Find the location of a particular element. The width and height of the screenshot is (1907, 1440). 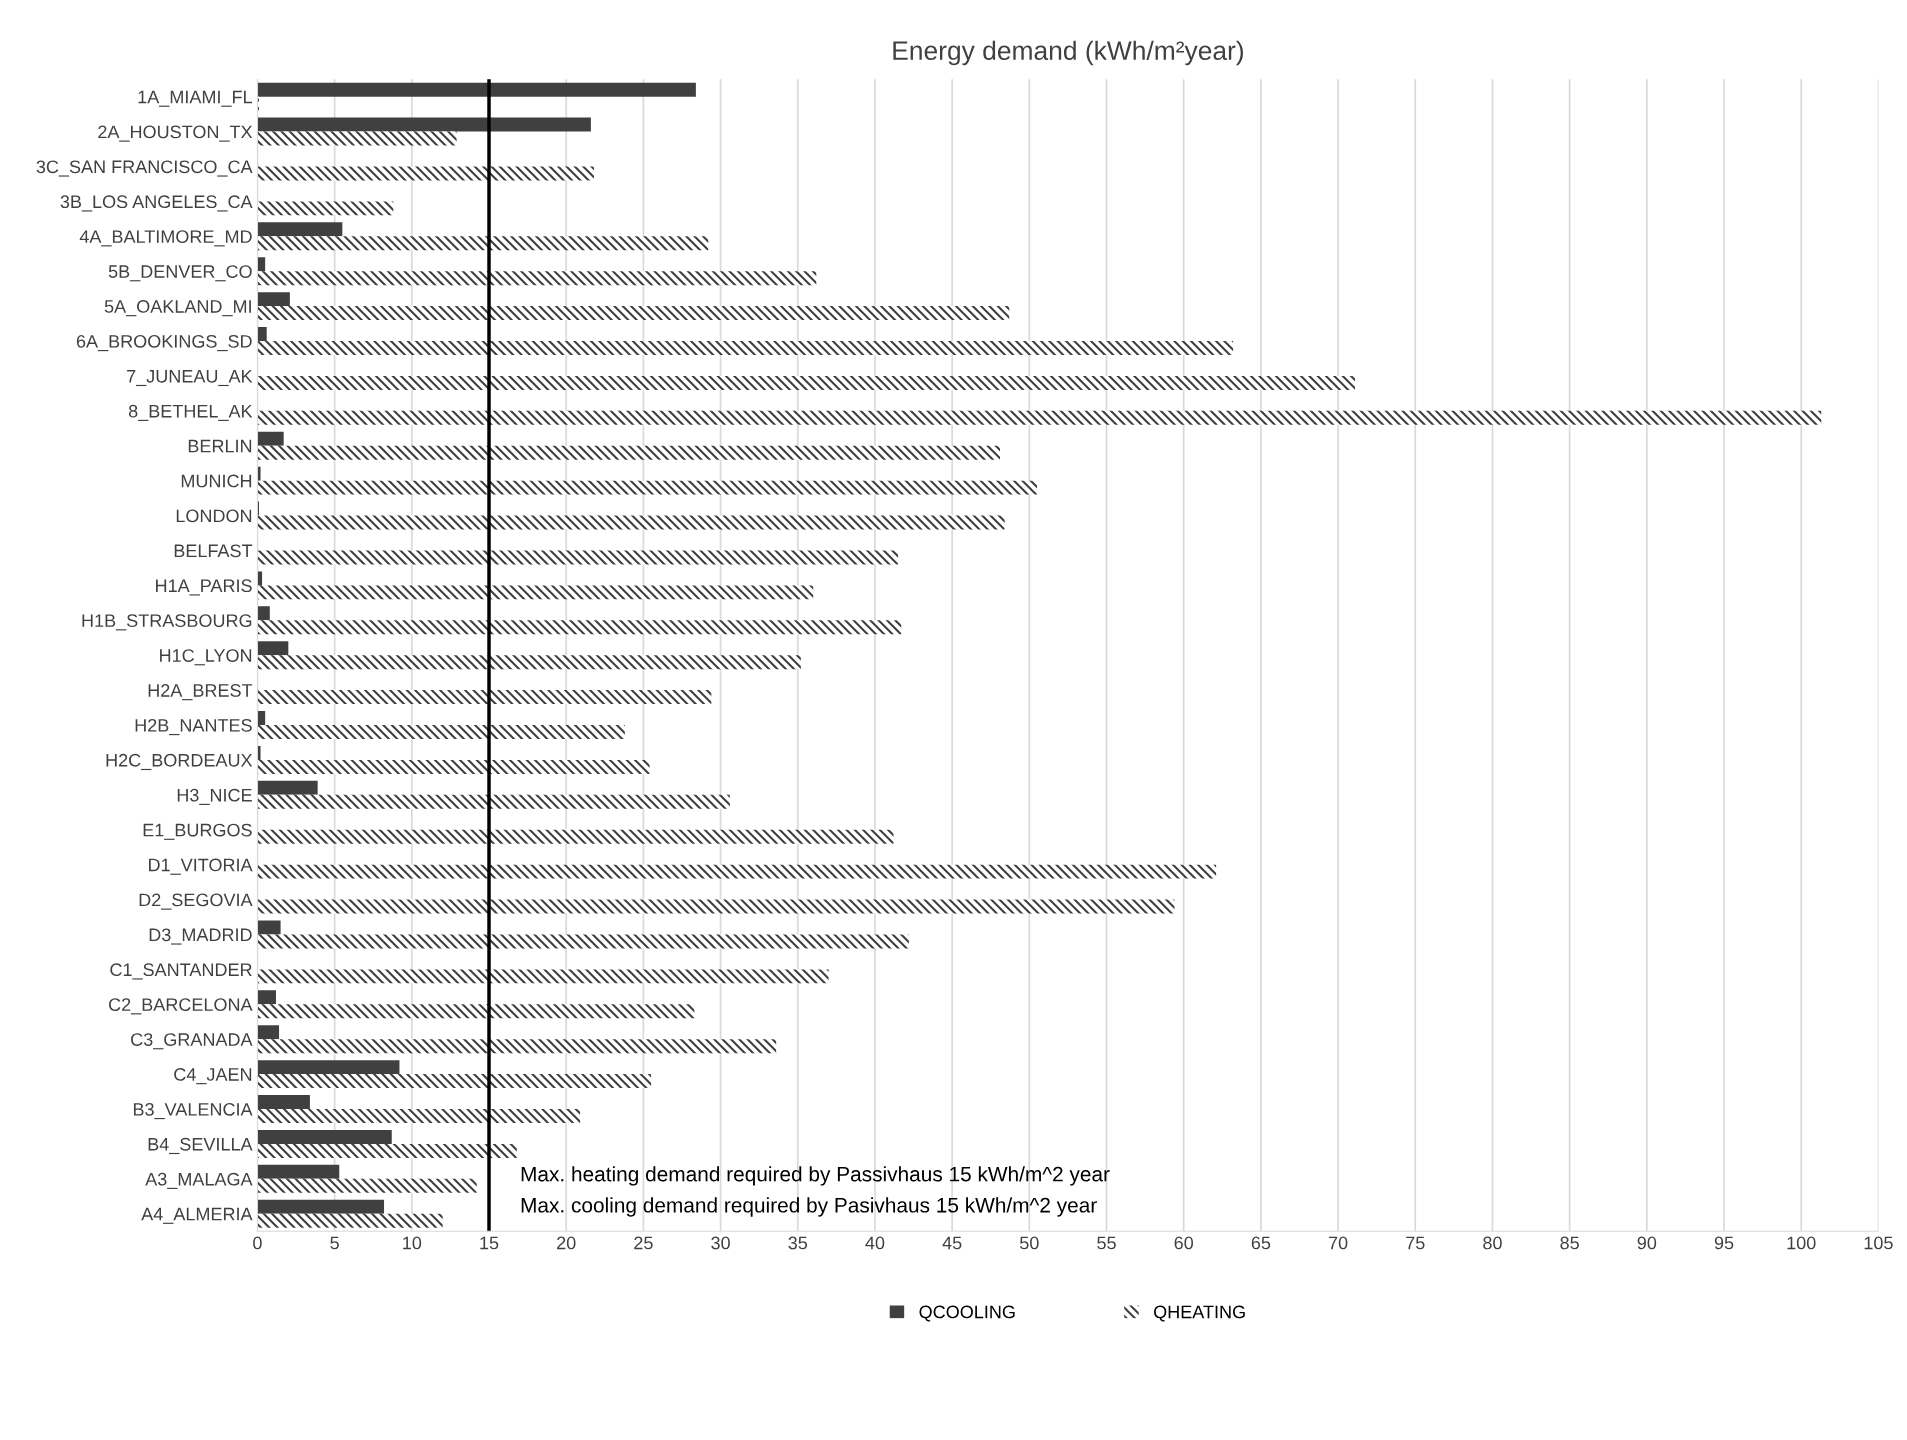

y-tick-label: H1C_LYON is located at coordinates (206, 657).